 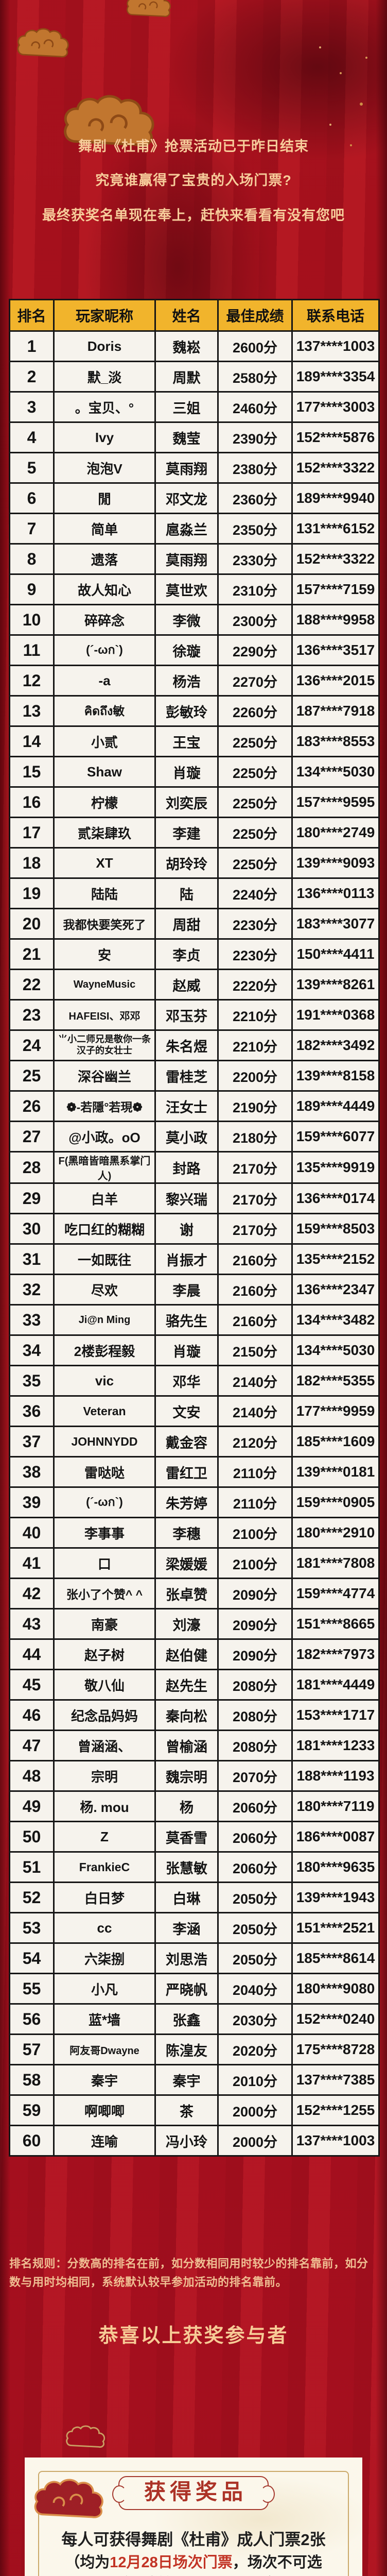 What do you see at coordinates (335, 1867) in the screenshot?
I see `phone-cell: 180****9635` at bounding box center [335, 1867].